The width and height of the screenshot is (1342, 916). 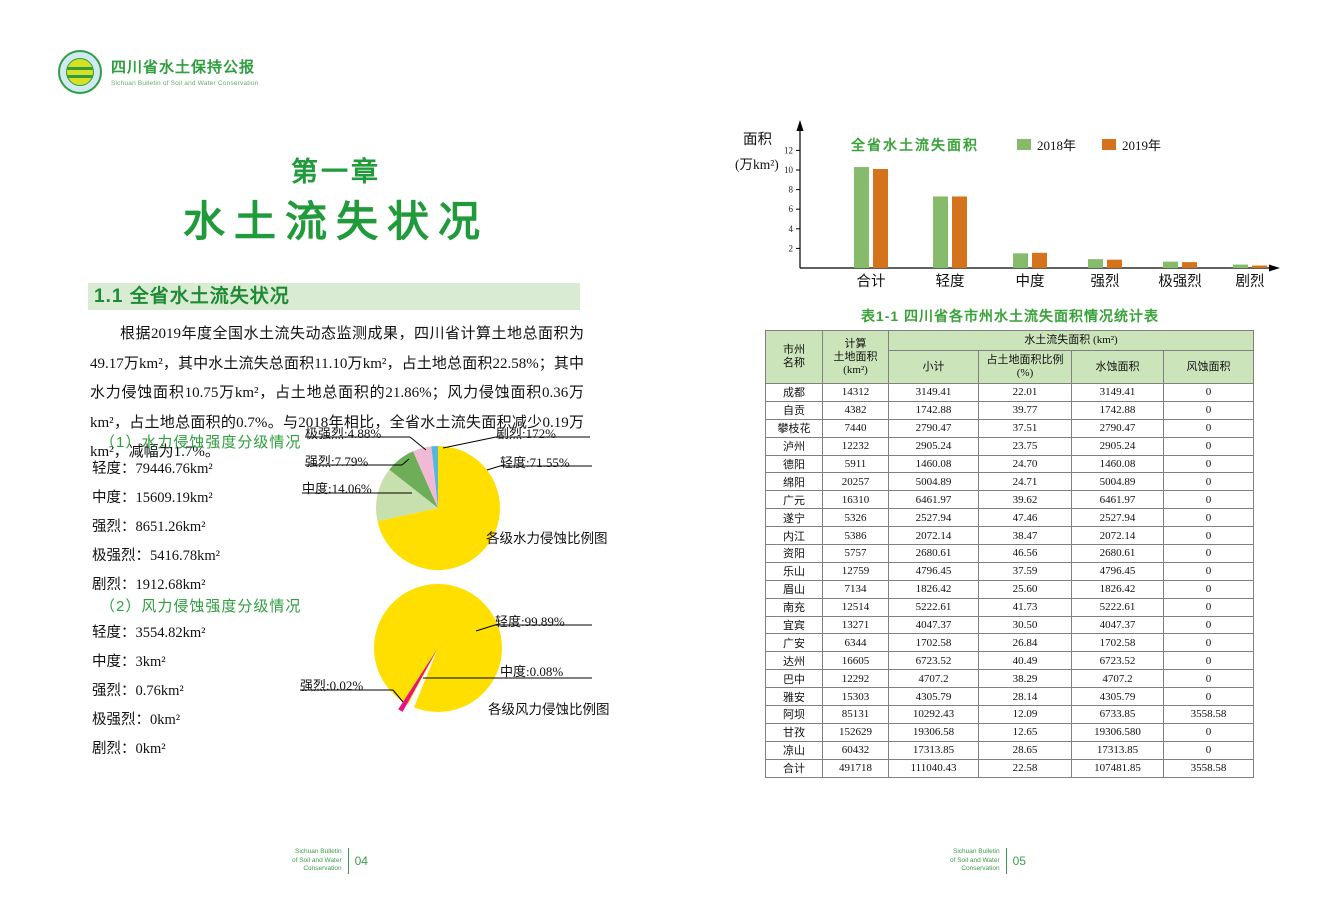 I want to click on pie-label-moderate: 中度:14.06%, so click(x=337, y=488).